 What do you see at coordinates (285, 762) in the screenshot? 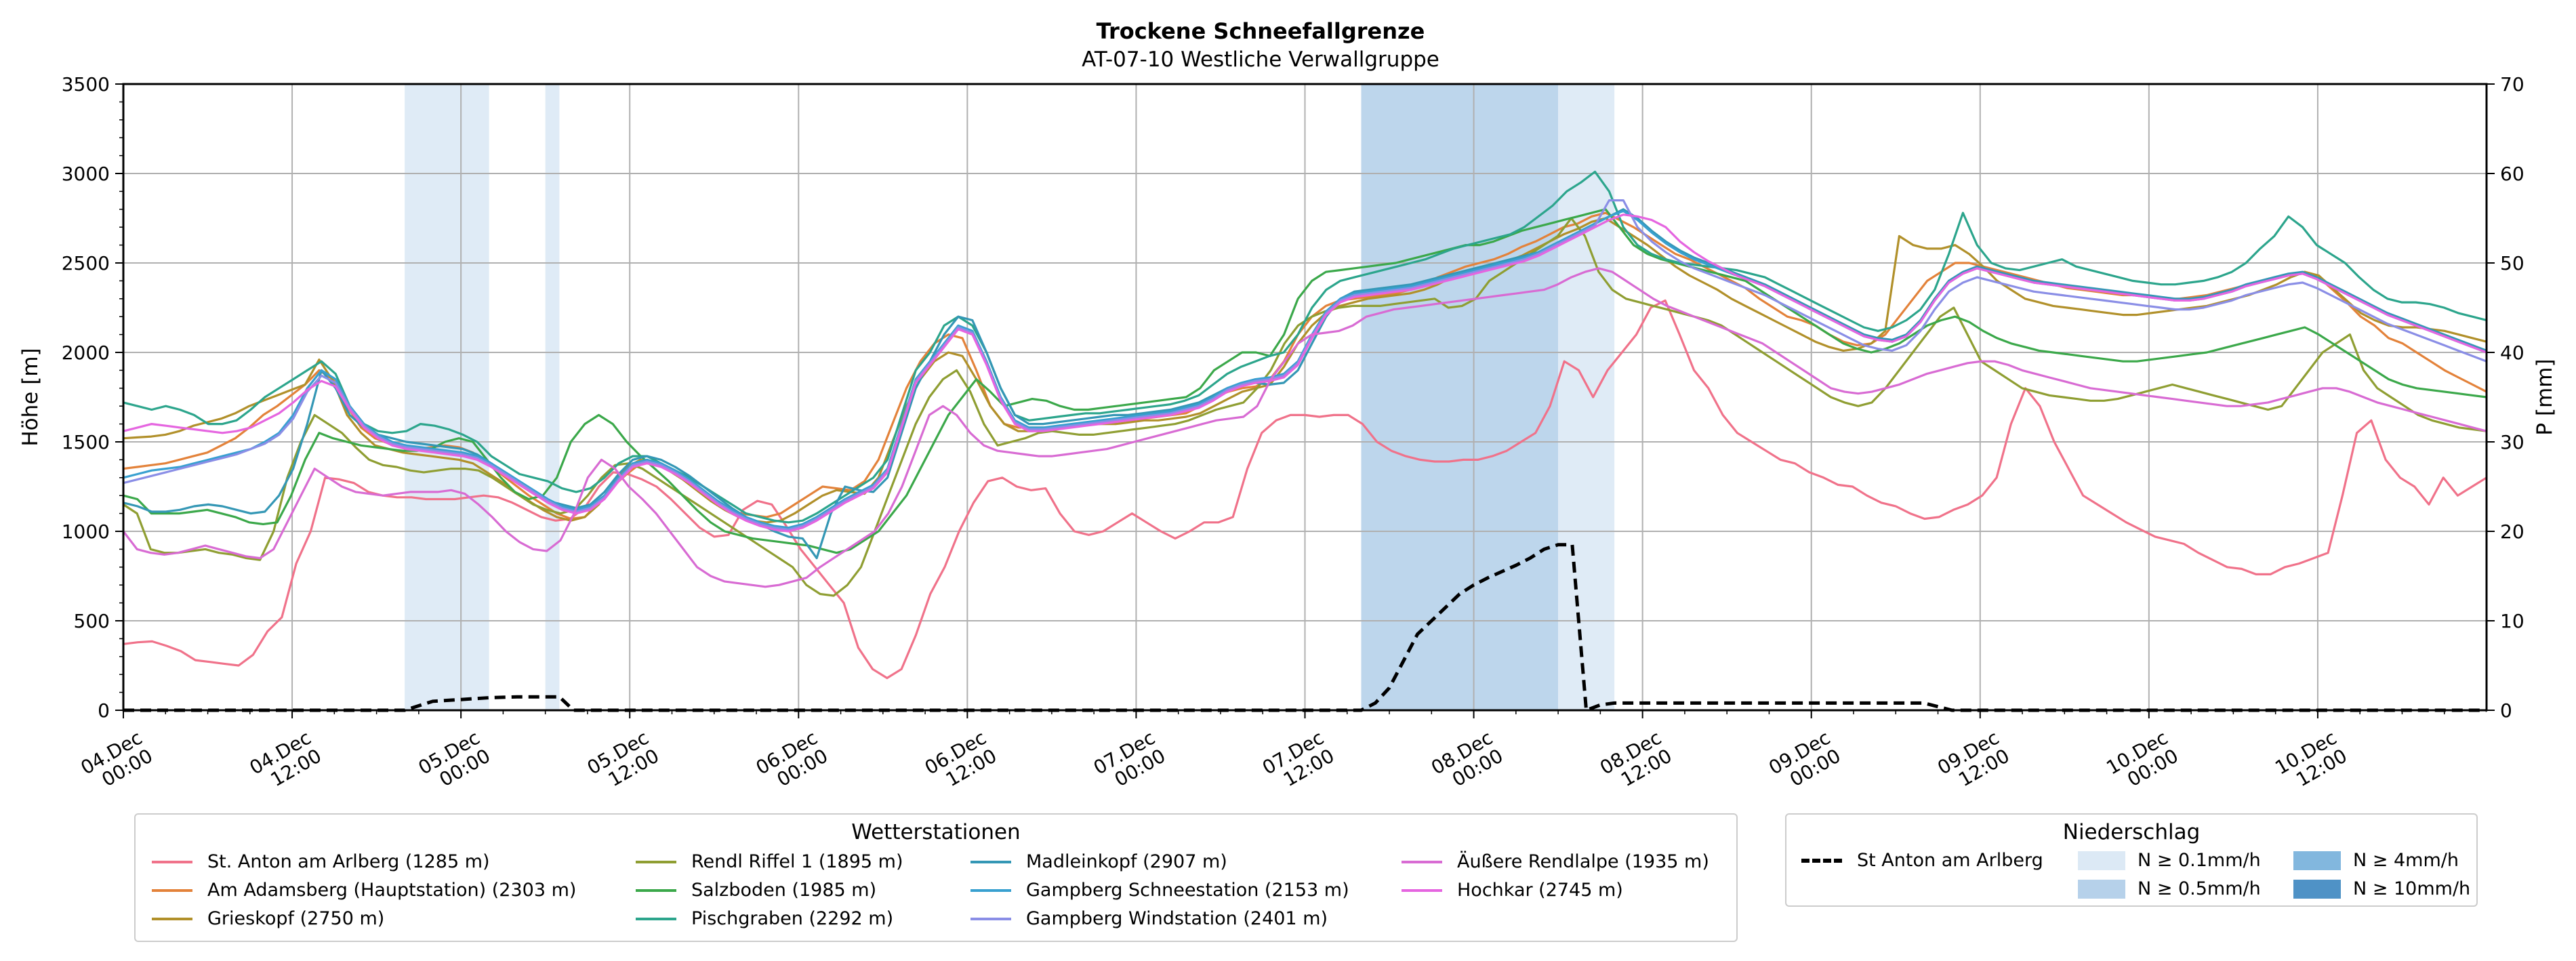
I see `x-tick-label: 04.Dec12:00` at bounding box center [285, 762].